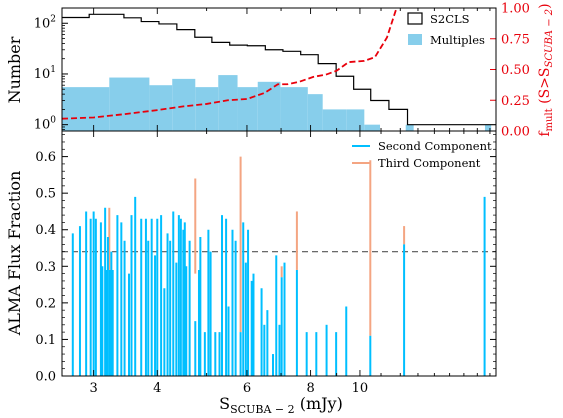 The width and height of the screenshot is (563, 418). I want to click on legend-label-s2cls: S2CLS, so click(450, 19).